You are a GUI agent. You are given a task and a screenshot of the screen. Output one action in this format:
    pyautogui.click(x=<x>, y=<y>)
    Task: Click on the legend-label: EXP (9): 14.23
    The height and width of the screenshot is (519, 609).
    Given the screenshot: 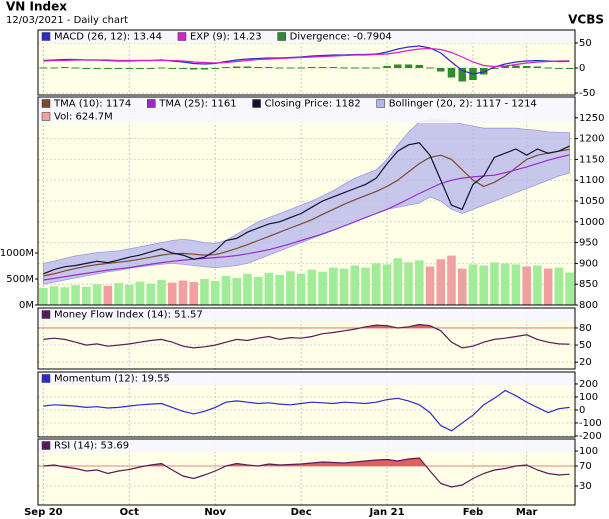 What is the action you would take?
    pyautogui.click(x=226, y=37)
    